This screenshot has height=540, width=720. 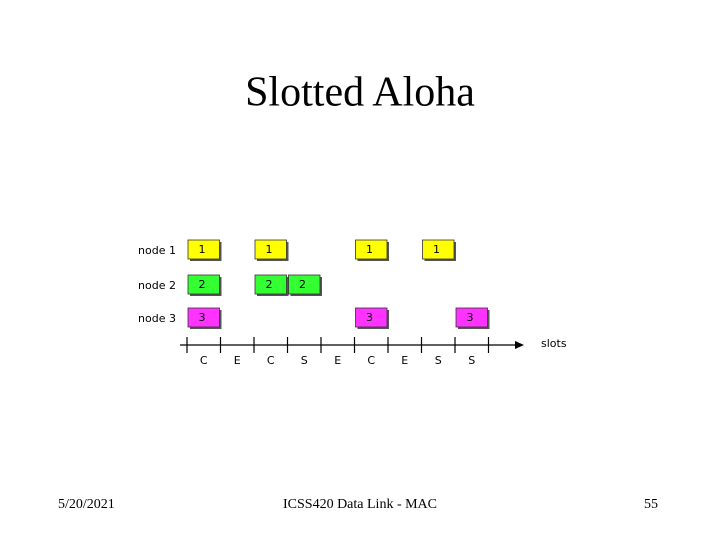 I want to click on node-label: node 2, so click(x=157, y=285).